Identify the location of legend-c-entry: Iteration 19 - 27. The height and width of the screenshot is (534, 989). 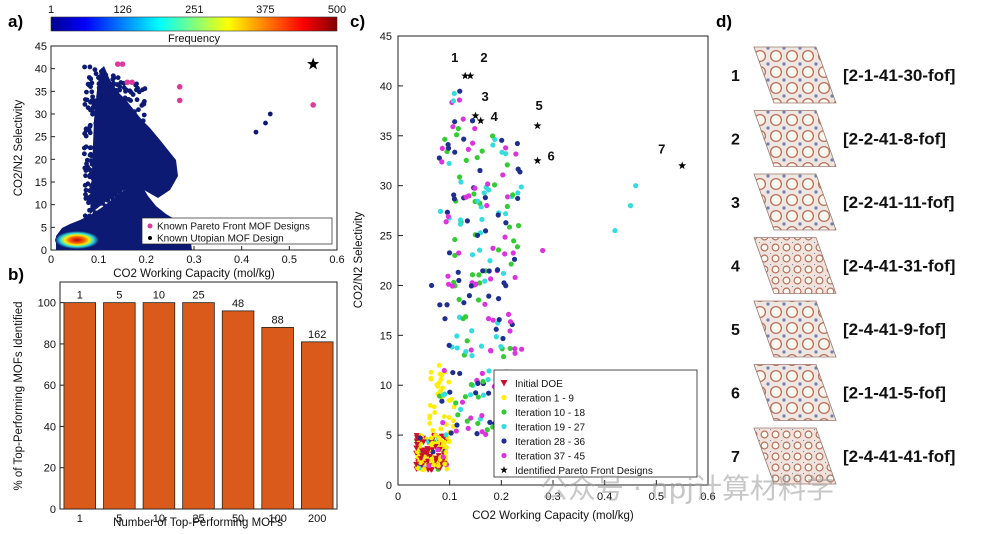
(550, 428).